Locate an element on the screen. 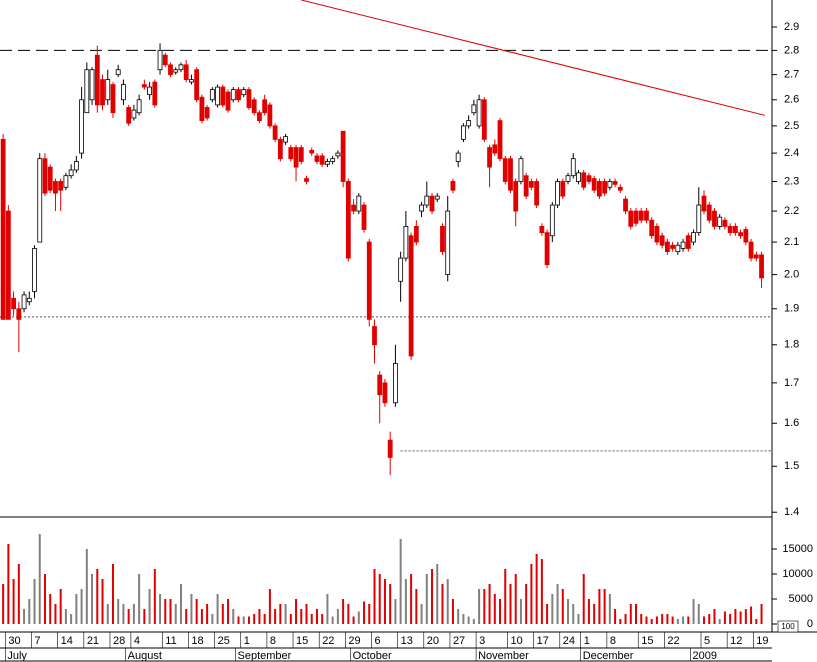  x-tick-label: 29 is located at coordinates (354, 641).